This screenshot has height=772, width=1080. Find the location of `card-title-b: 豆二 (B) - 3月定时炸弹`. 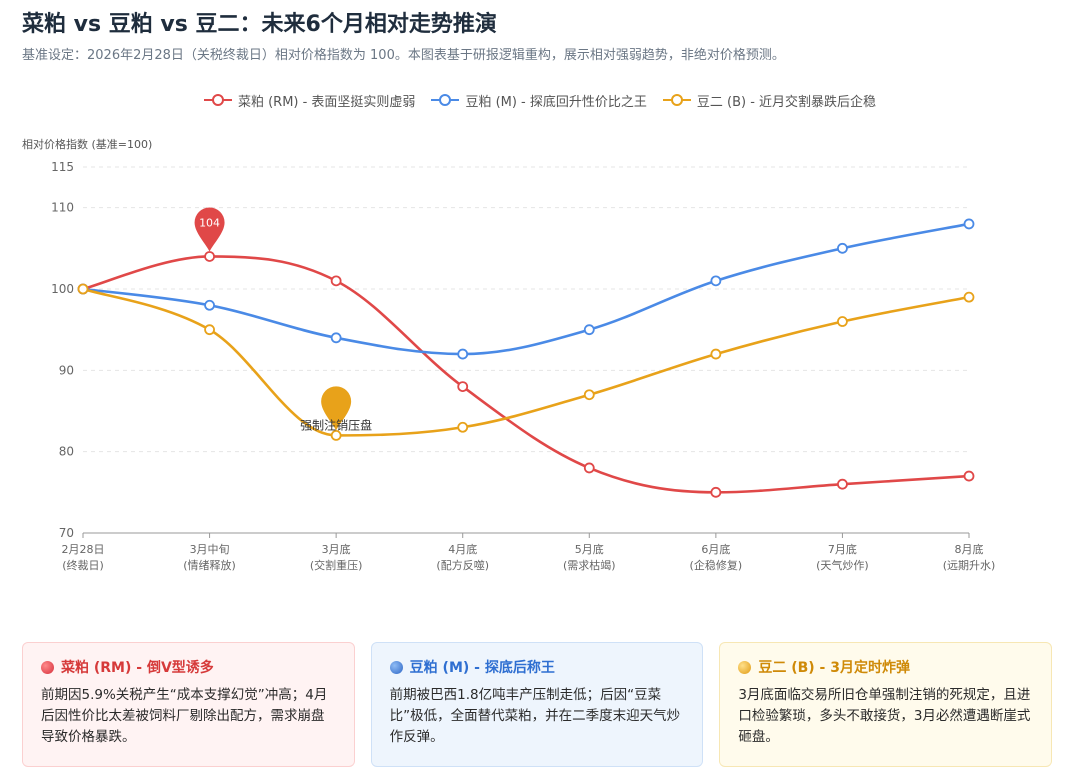

card-title-b: 豆二 (B) - 3月定时炸弹 is located at coordinates (834, 668).